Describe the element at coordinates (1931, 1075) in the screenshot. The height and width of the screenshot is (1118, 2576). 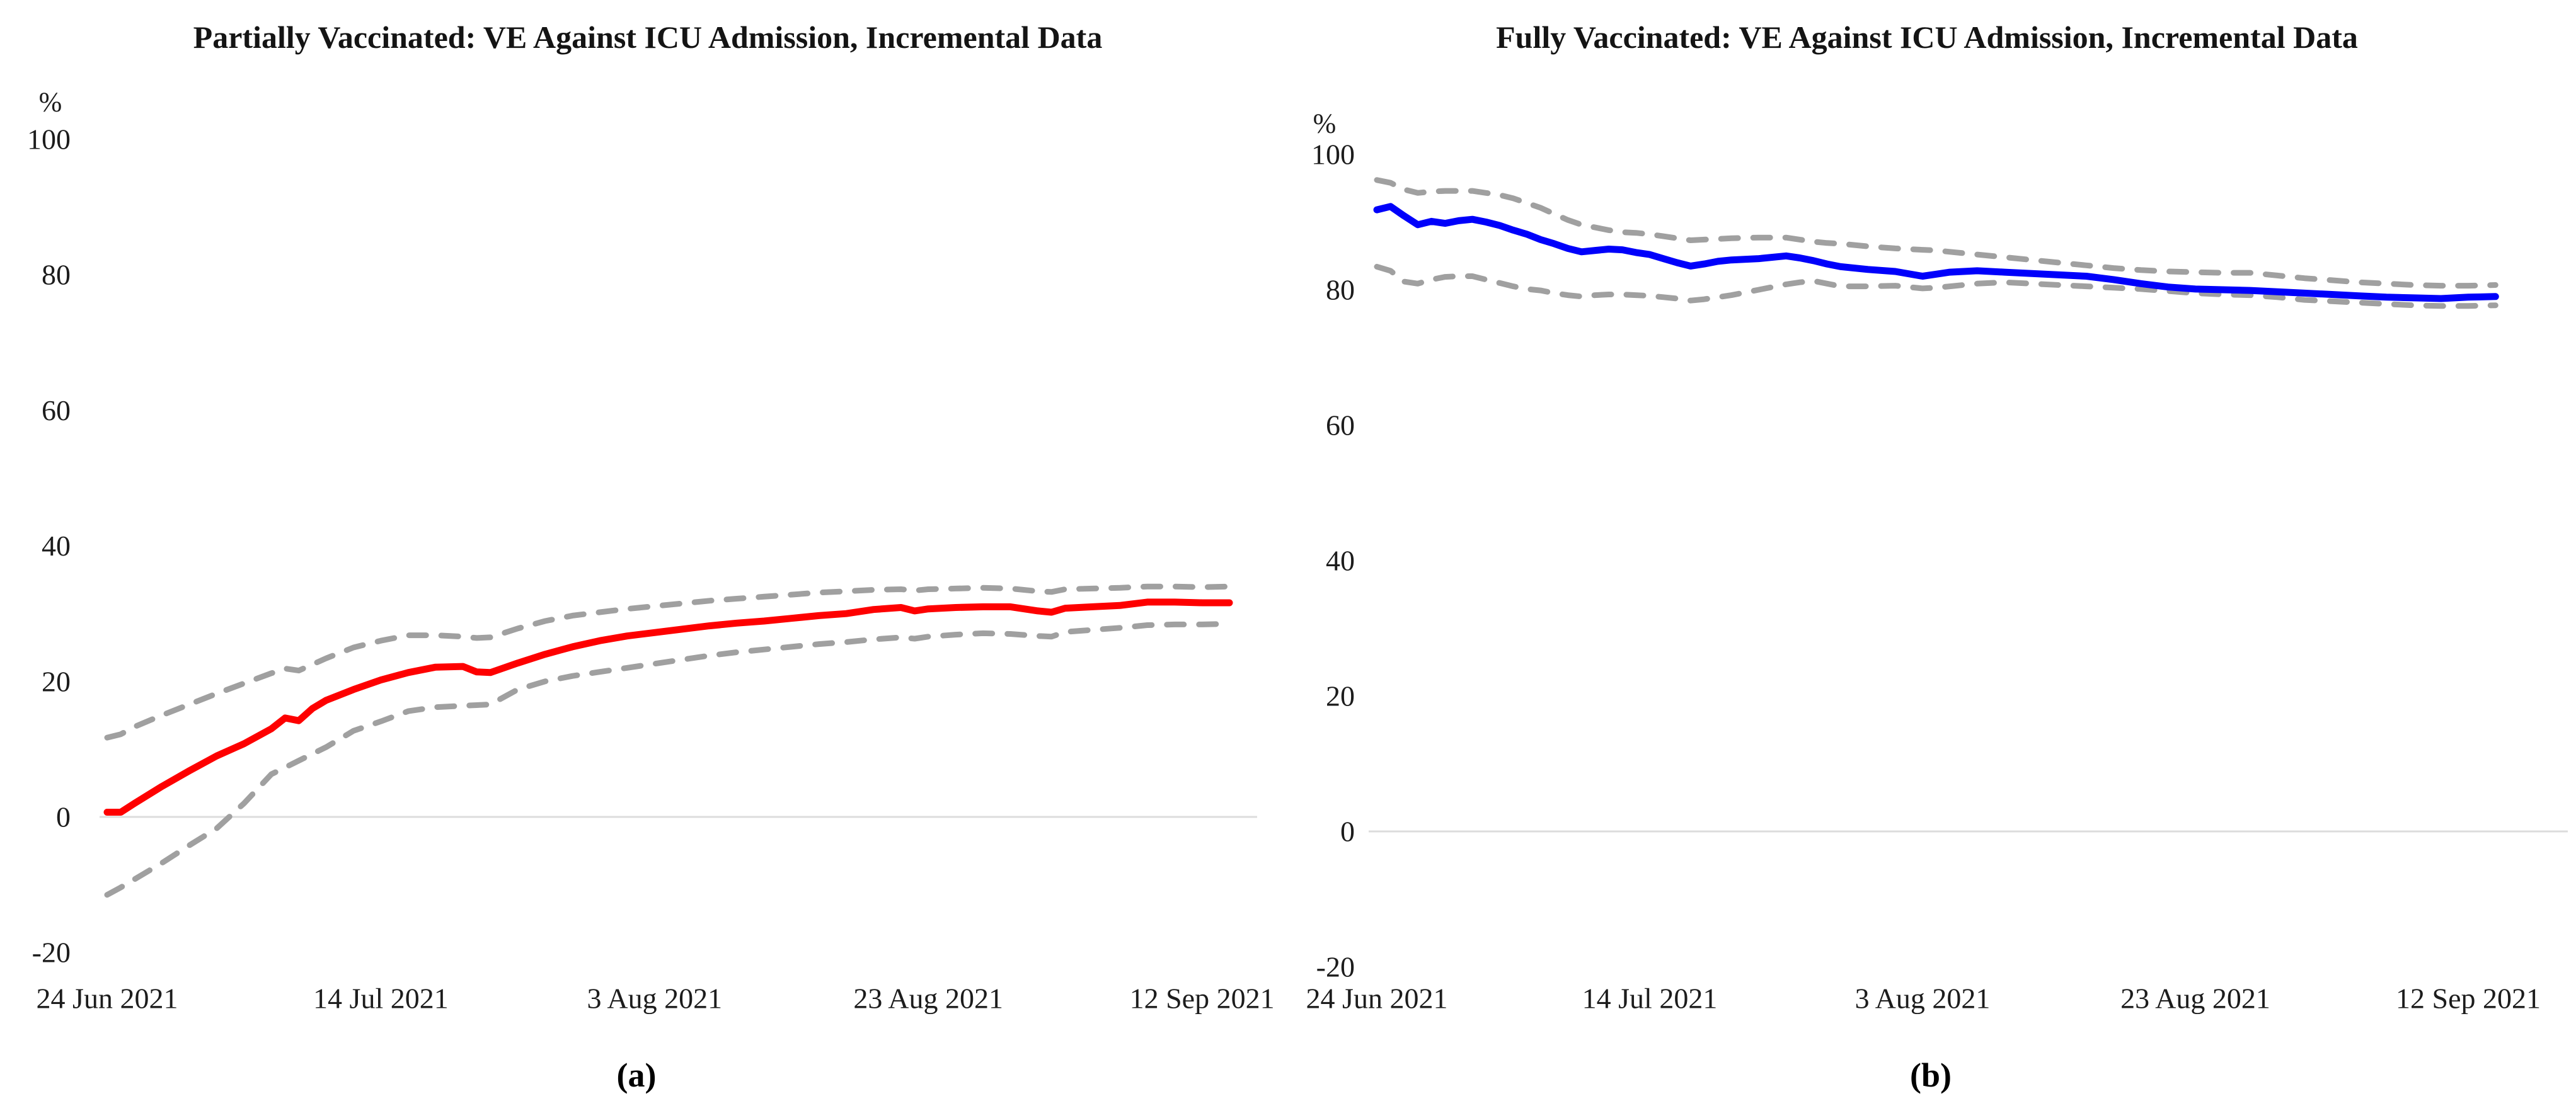
I see `panel-caption-b: (b)` at that location.